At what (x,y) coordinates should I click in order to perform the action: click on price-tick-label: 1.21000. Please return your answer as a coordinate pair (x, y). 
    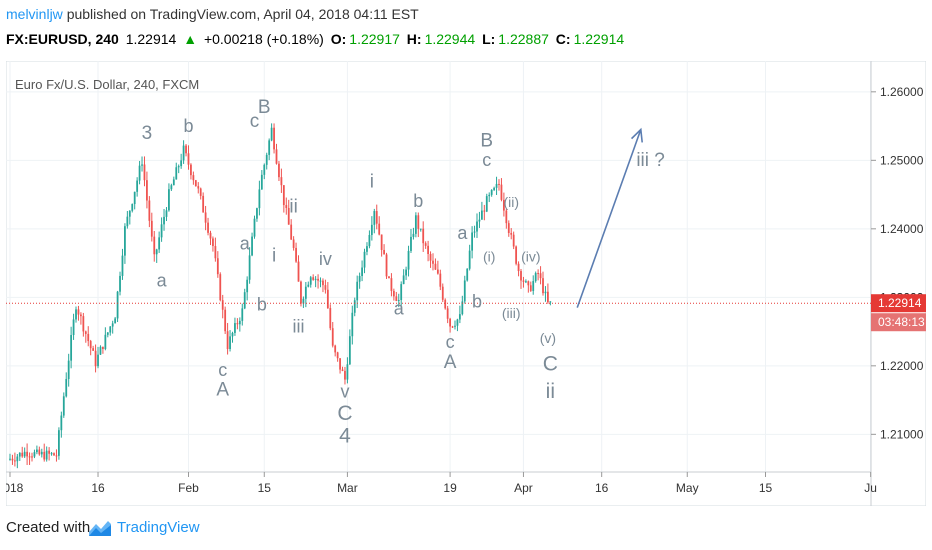
    Looking at the image, I should click on (902, 434).